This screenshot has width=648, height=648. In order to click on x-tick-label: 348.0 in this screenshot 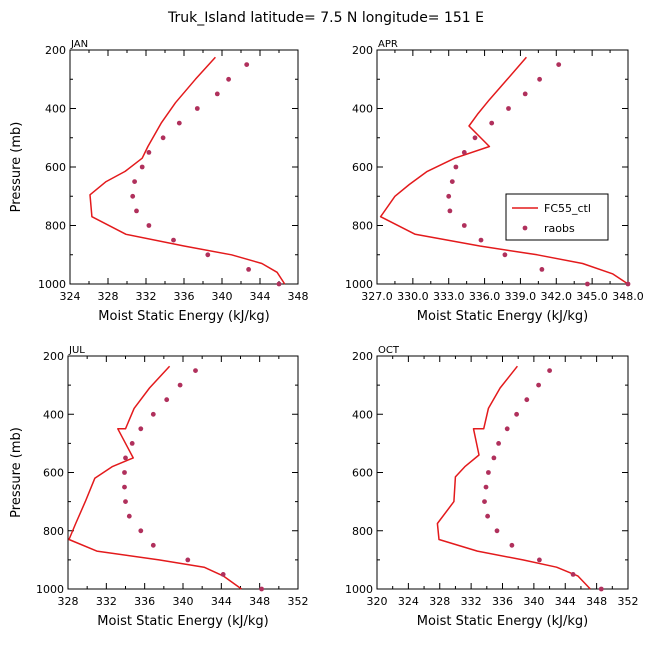, I will do `click(628, 296)`.